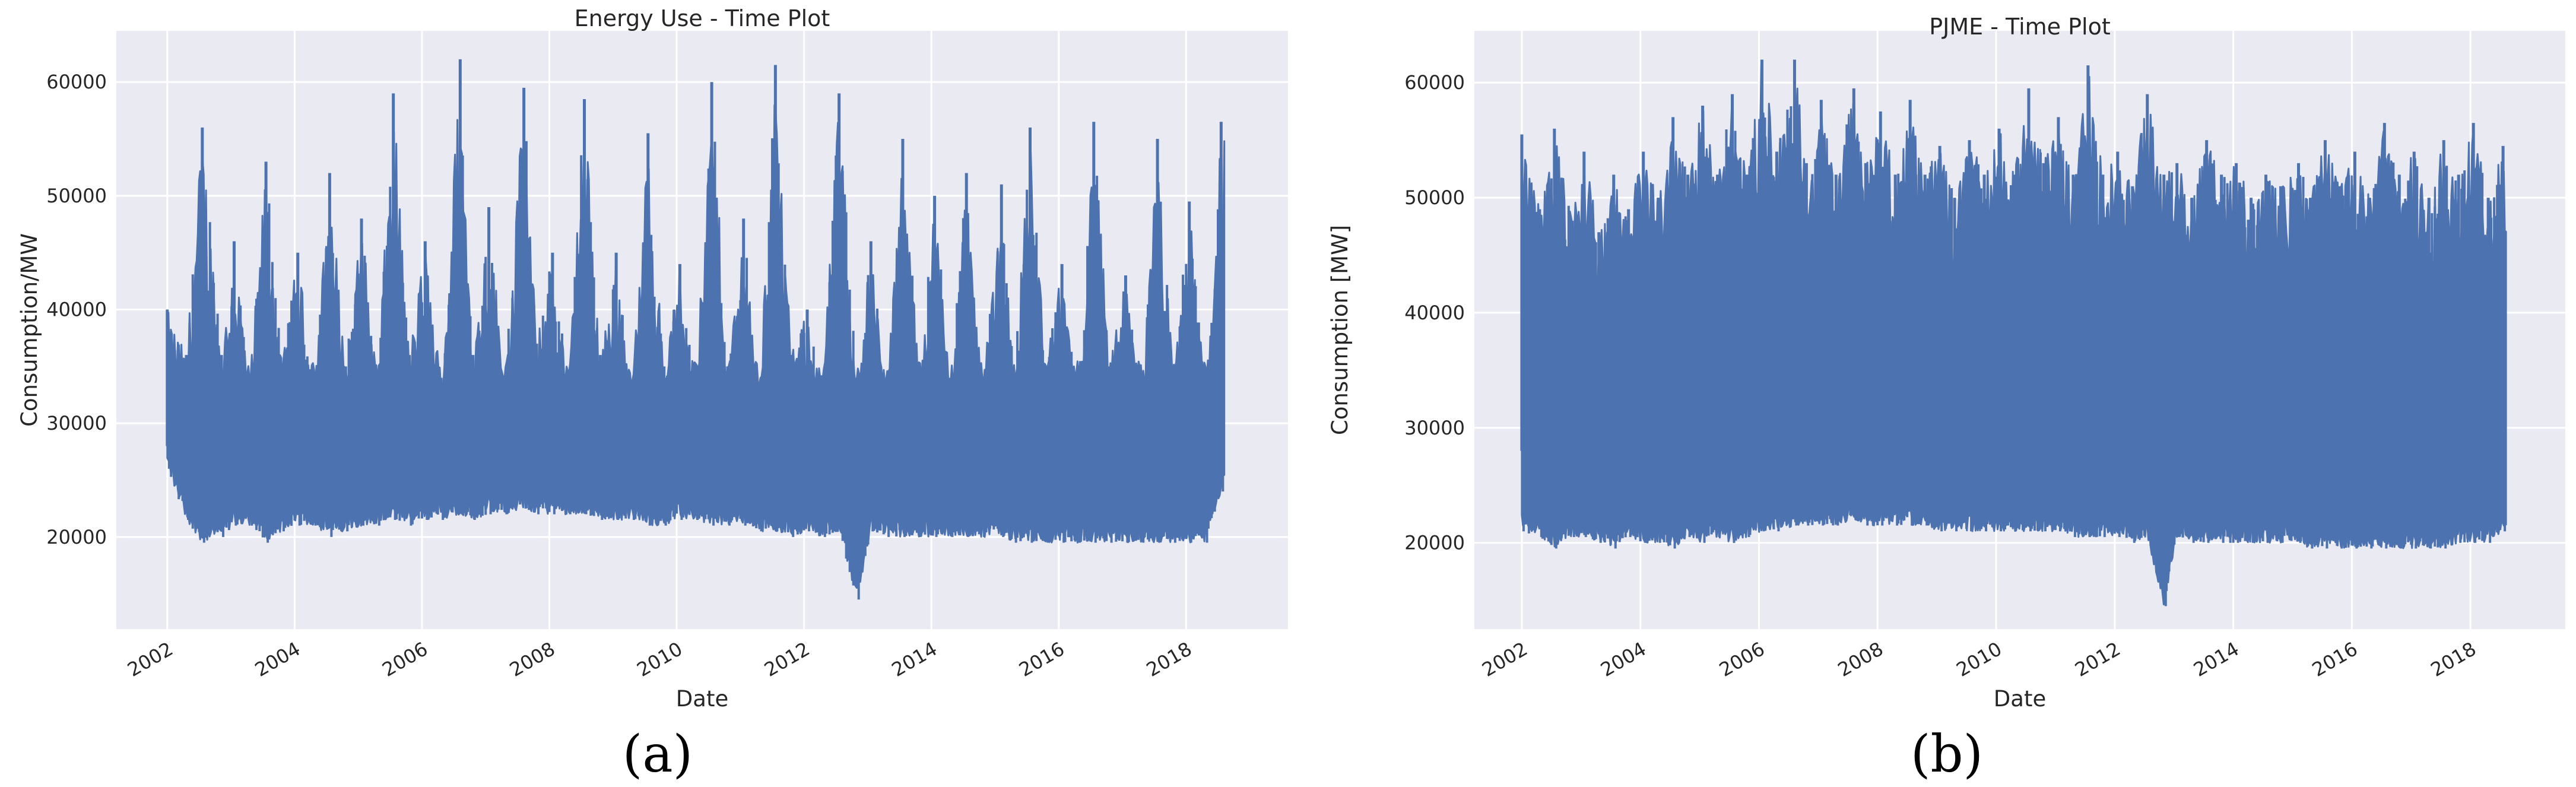  What do you see at coordinates (2019, 27) in the screenshot?
I see `chart-title-b: PJME - Time Plot` at bounding box center [2019, 27].